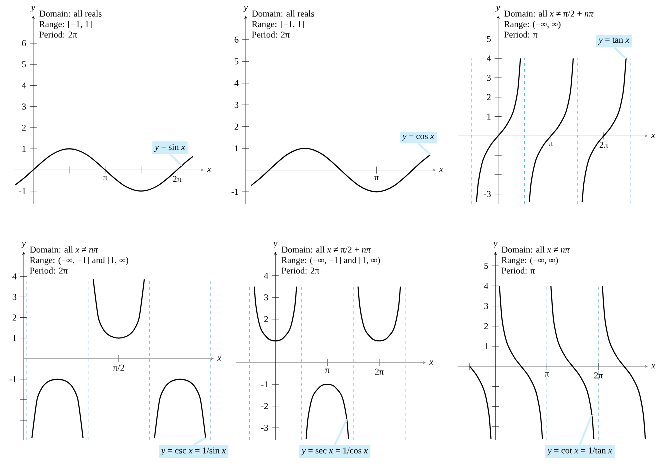  I want to click on y-tick-label: -2, so click(264, 406).